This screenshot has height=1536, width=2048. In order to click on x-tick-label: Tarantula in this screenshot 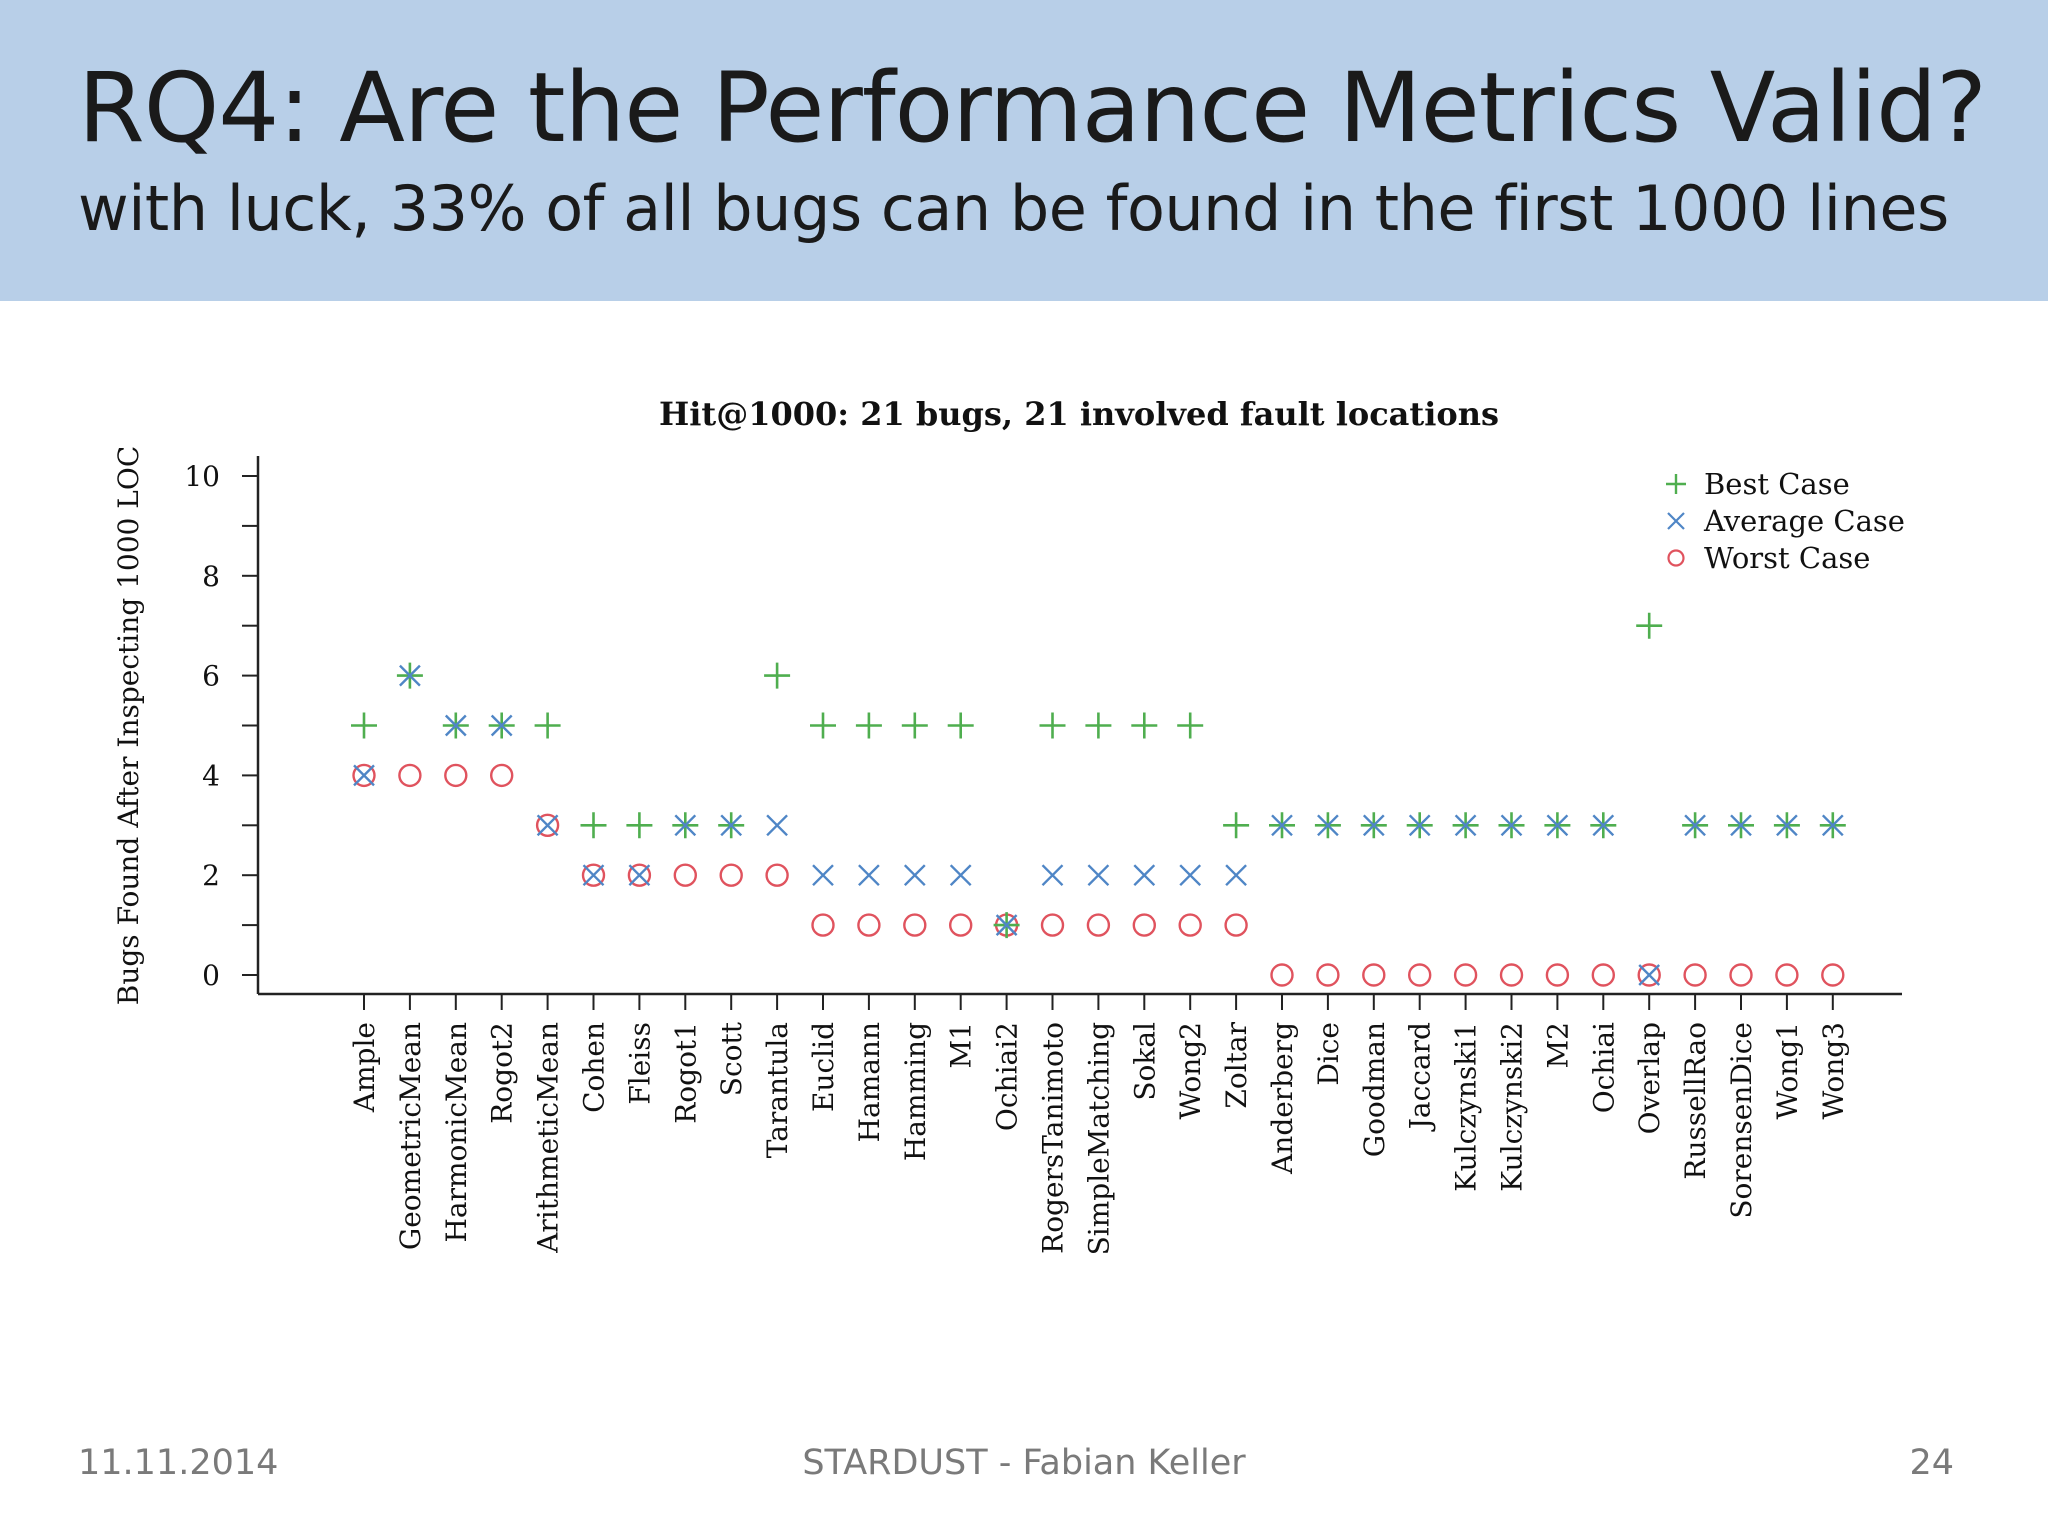, I will do `click(777, 1090)`.